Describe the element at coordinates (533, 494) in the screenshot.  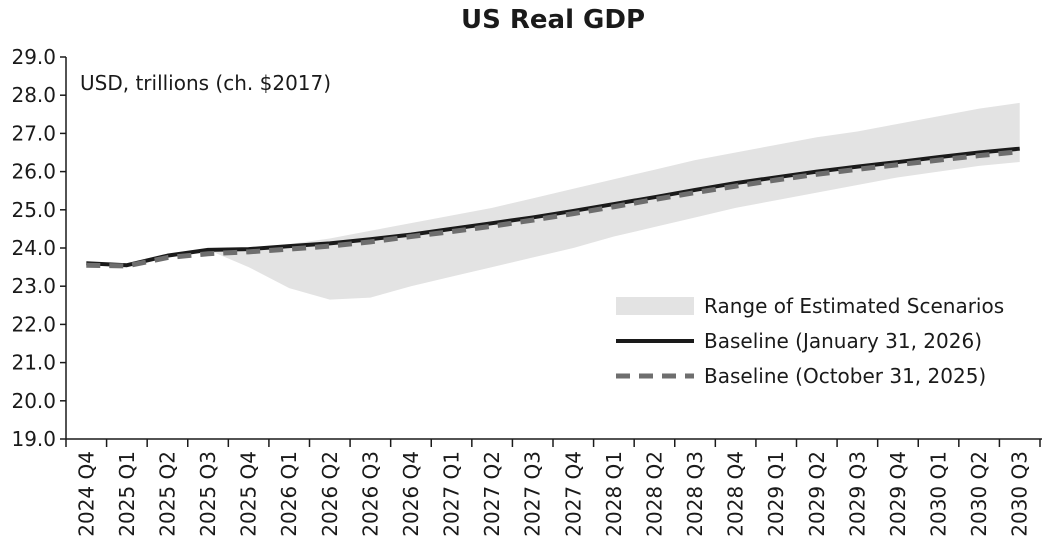
I see `x-tick-label: 2027 Q3` at that location.